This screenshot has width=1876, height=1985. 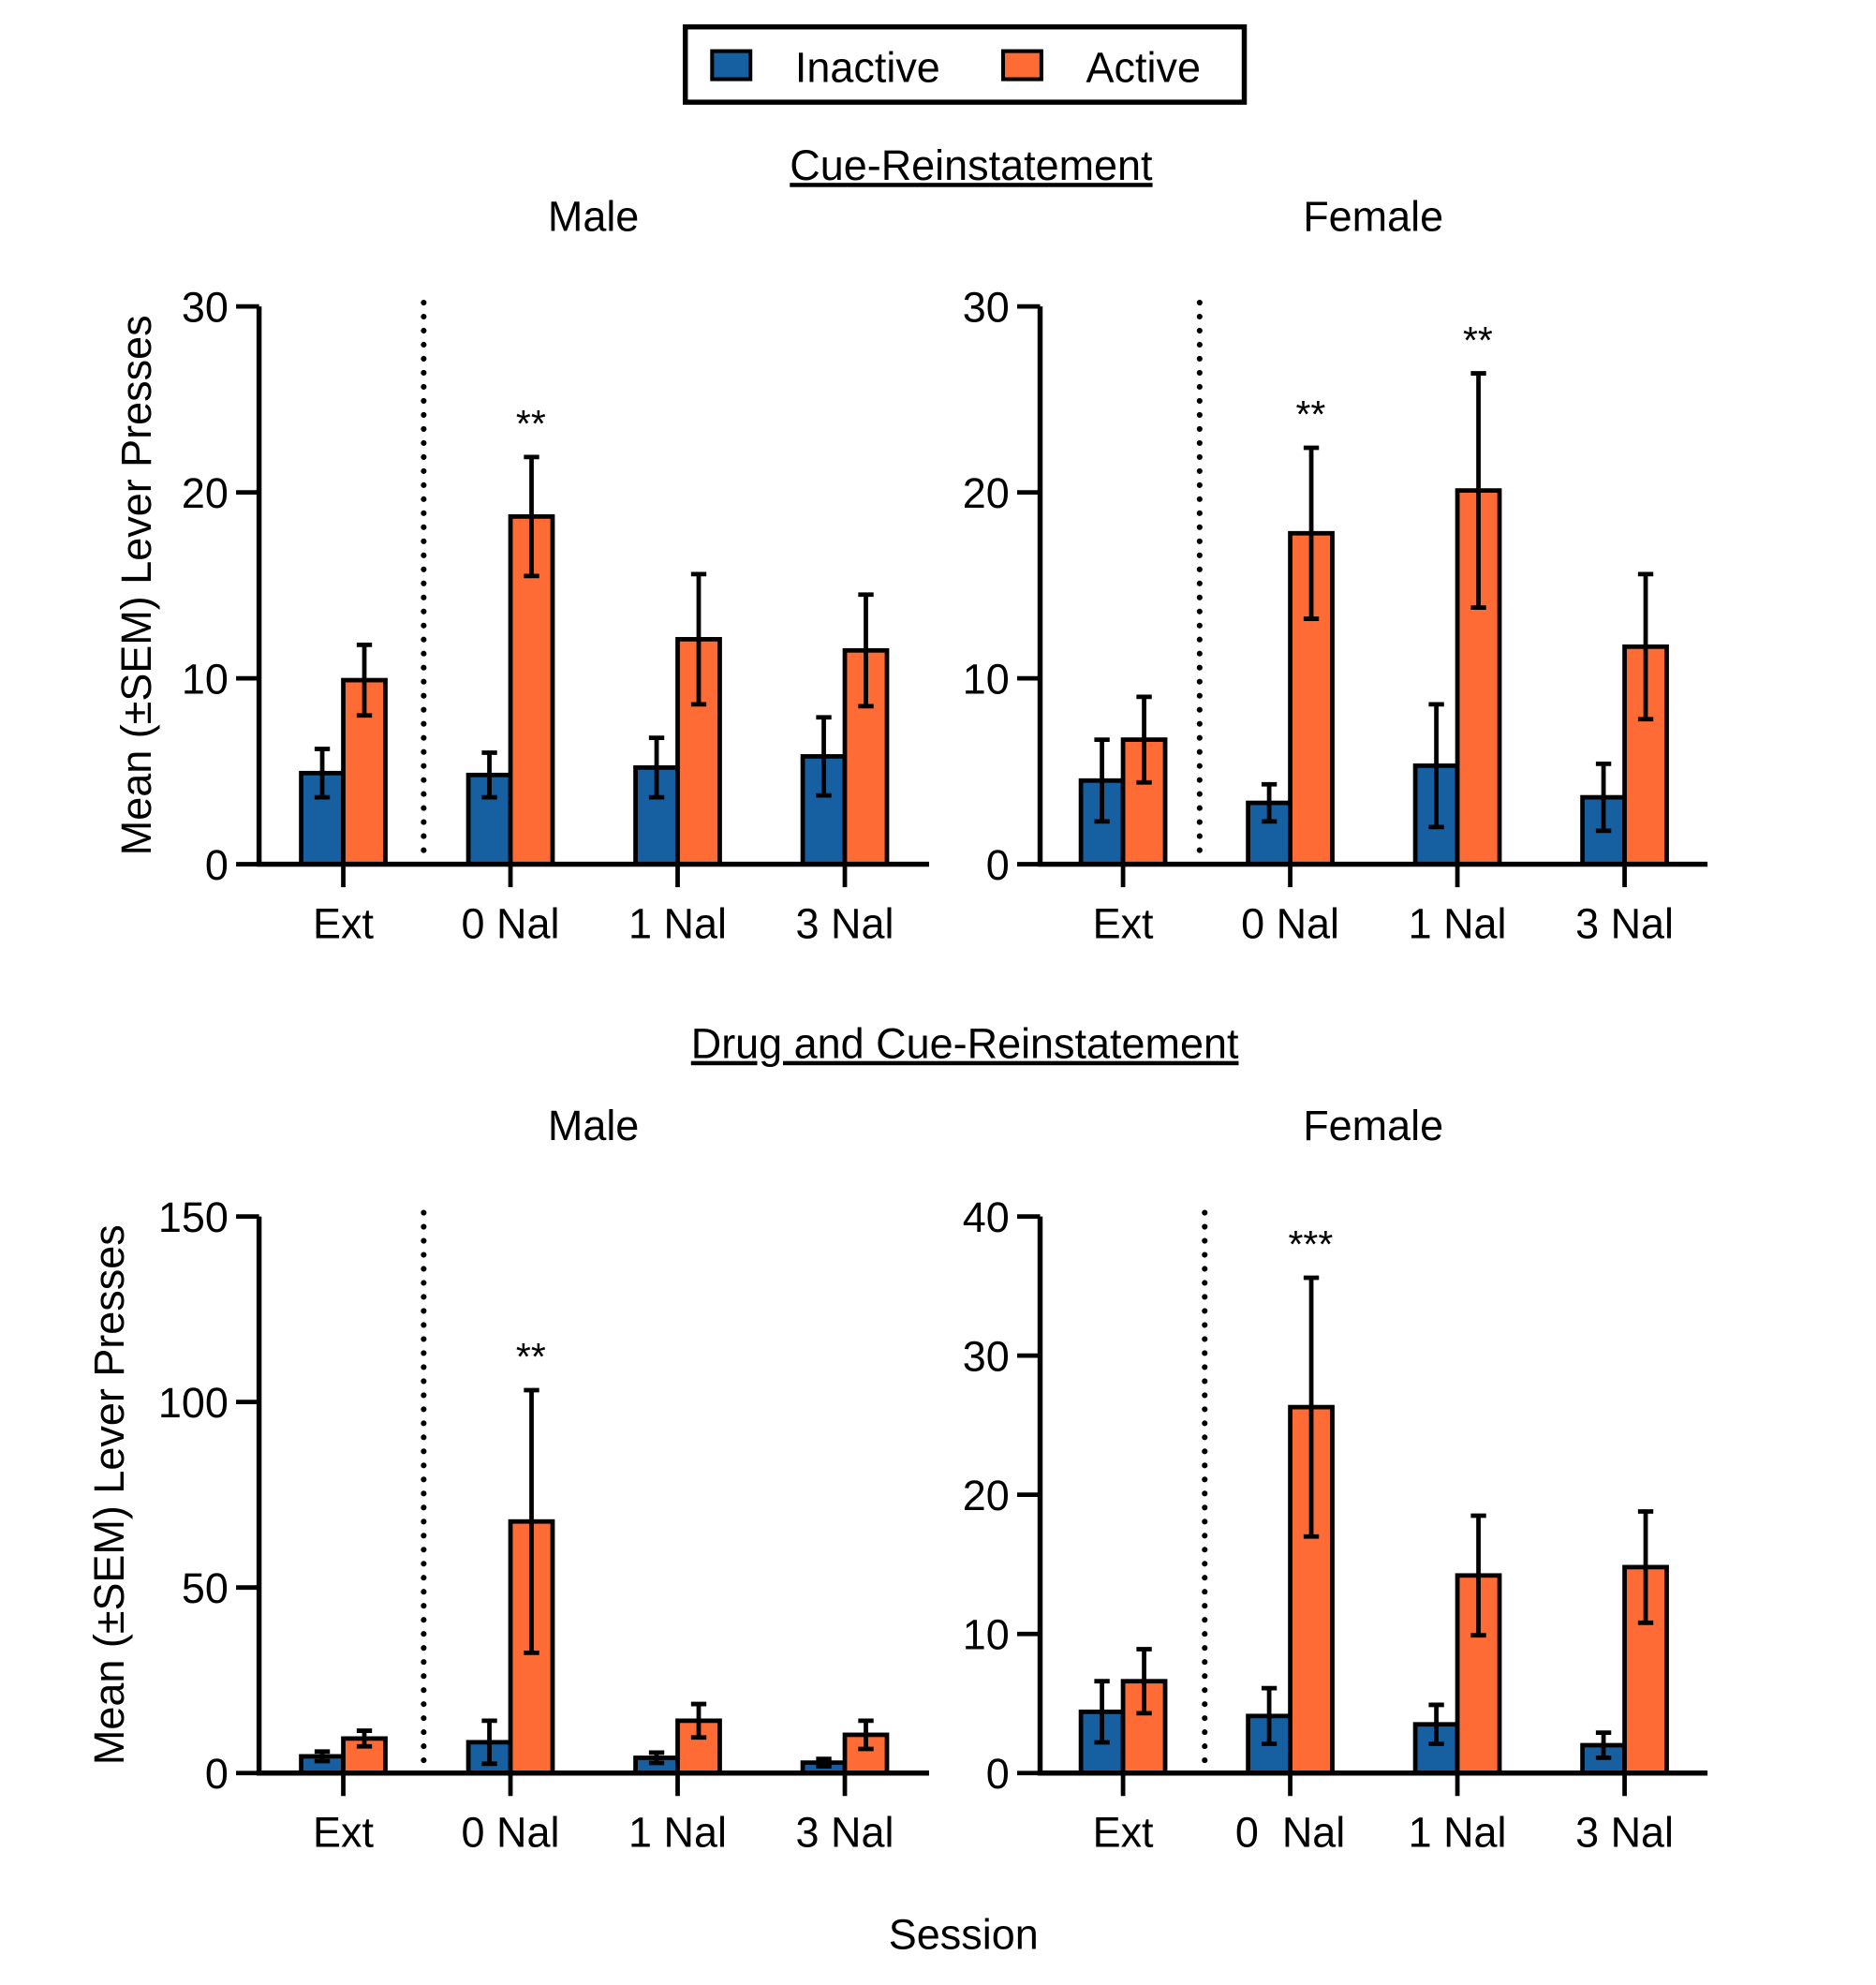 I want to click on legend-label-inactive: Inactive, so click(x=867, y=67).